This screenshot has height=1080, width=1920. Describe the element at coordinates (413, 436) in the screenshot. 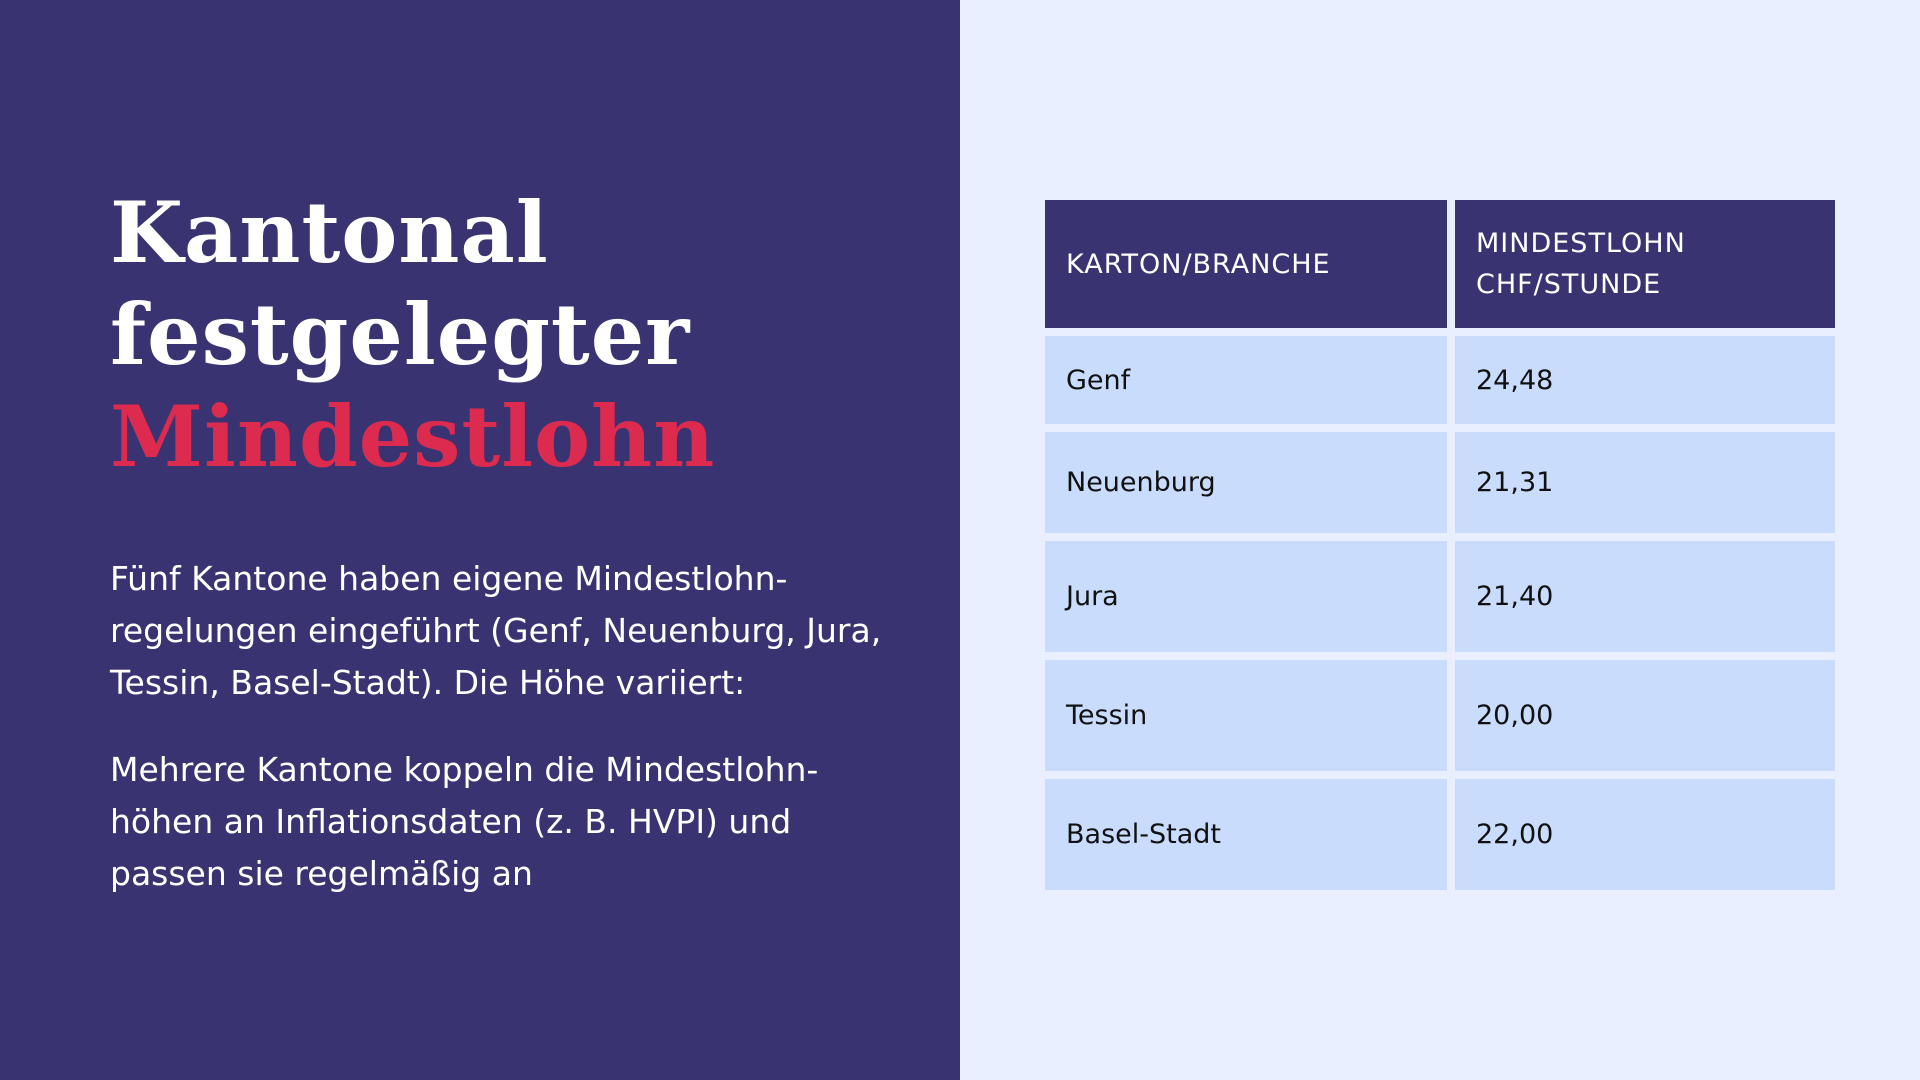

I see `title-line-3-accent: Mindestlohn` at that location.